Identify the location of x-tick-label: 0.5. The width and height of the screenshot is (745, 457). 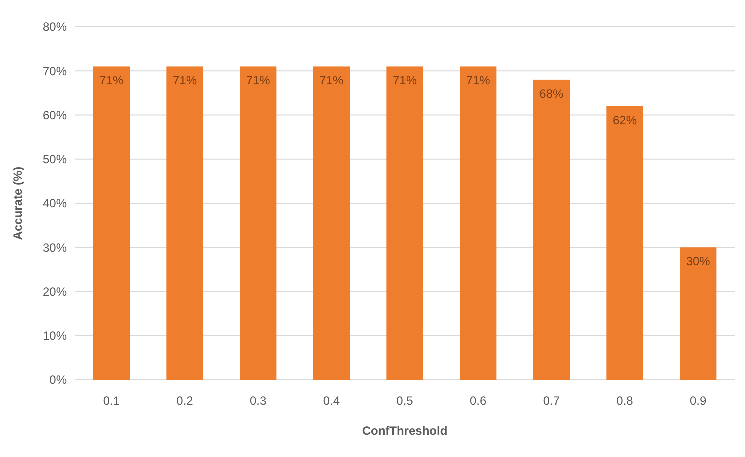
(405, 401).